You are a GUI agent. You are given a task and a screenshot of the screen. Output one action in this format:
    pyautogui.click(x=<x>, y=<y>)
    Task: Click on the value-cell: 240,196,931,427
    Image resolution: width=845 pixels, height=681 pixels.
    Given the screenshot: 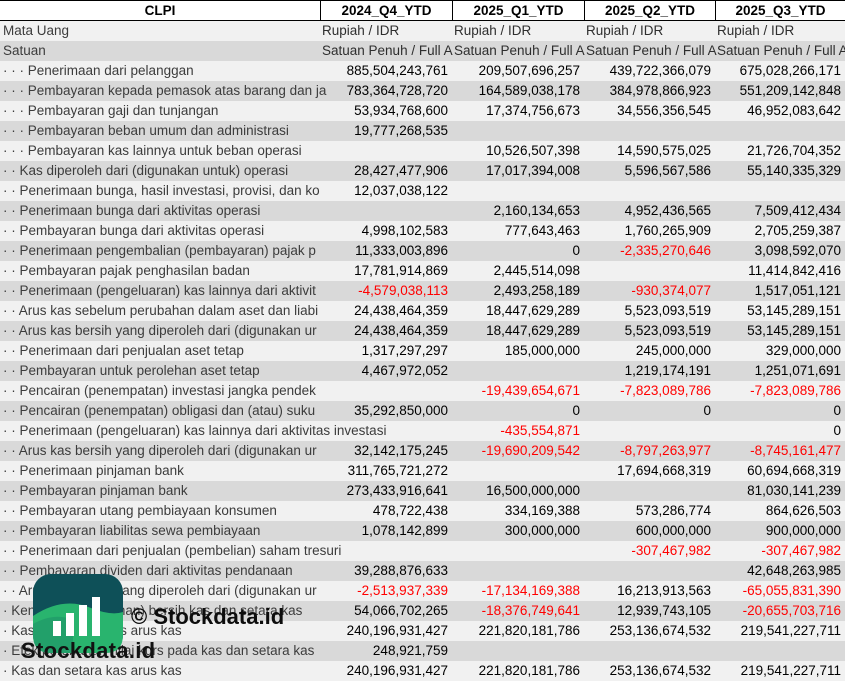 What is the action you would take?
    pyautogui.click(x=397, y=670)
    